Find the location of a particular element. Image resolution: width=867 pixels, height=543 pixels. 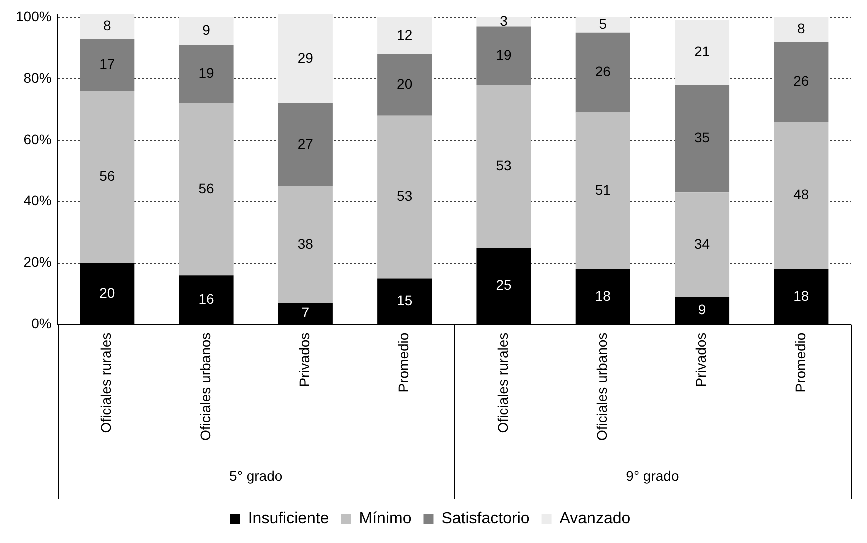

y-tick-label: 20% is located at coordinates (38, 262).